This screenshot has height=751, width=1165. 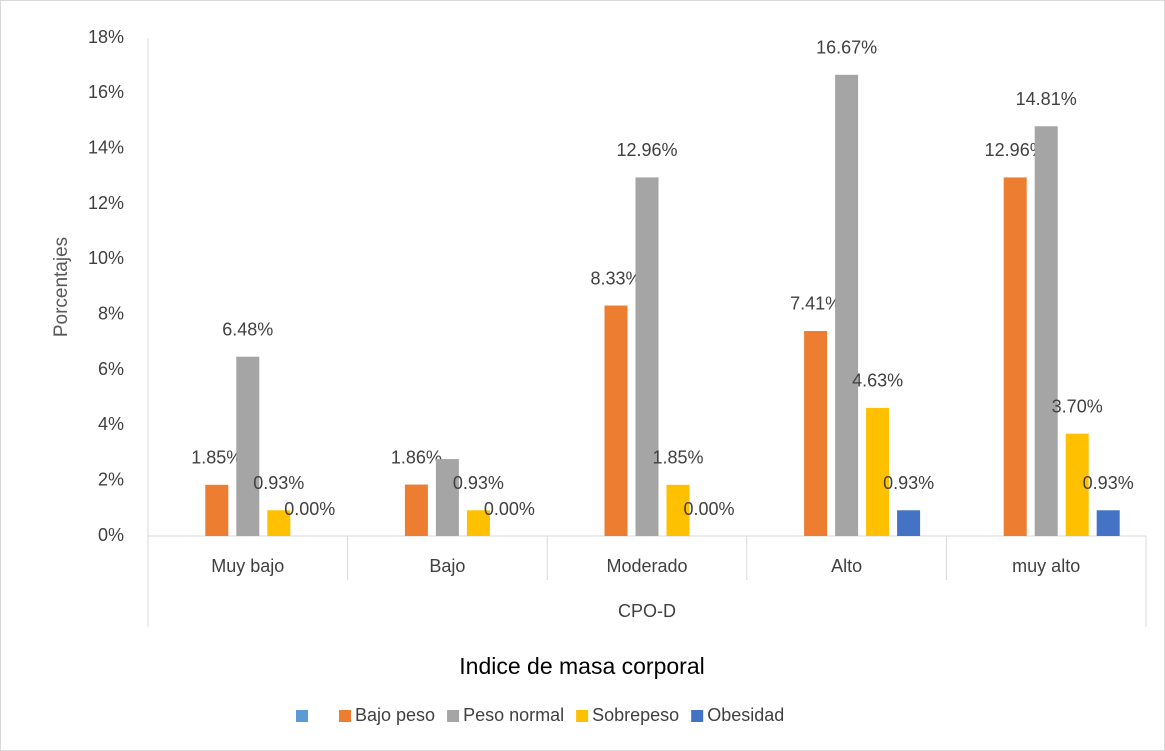 I want to click on y-tick-label: 16%, so click(x=106, y=92).